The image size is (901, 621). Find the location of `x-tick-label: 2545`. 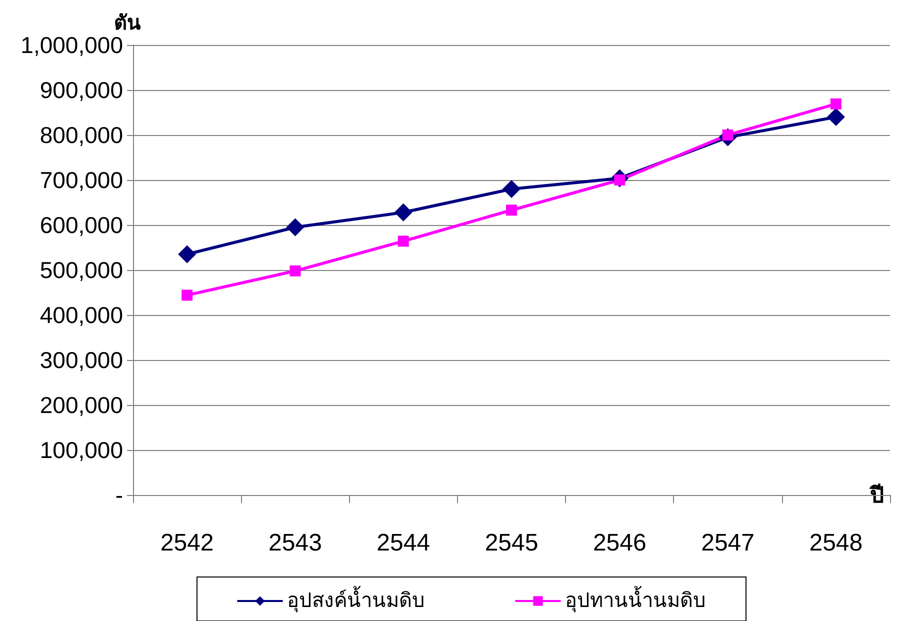

x-tick-label: 2545 is located at coordinates (511, 543).